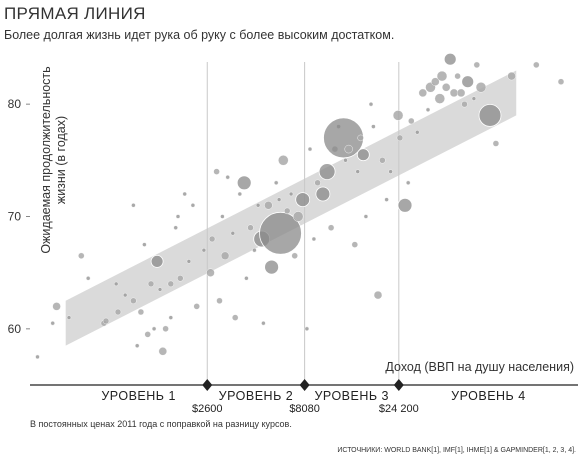 This screenshot has height=463, width=582. I want to click on threshold-label: $2600, so click(207, 409).